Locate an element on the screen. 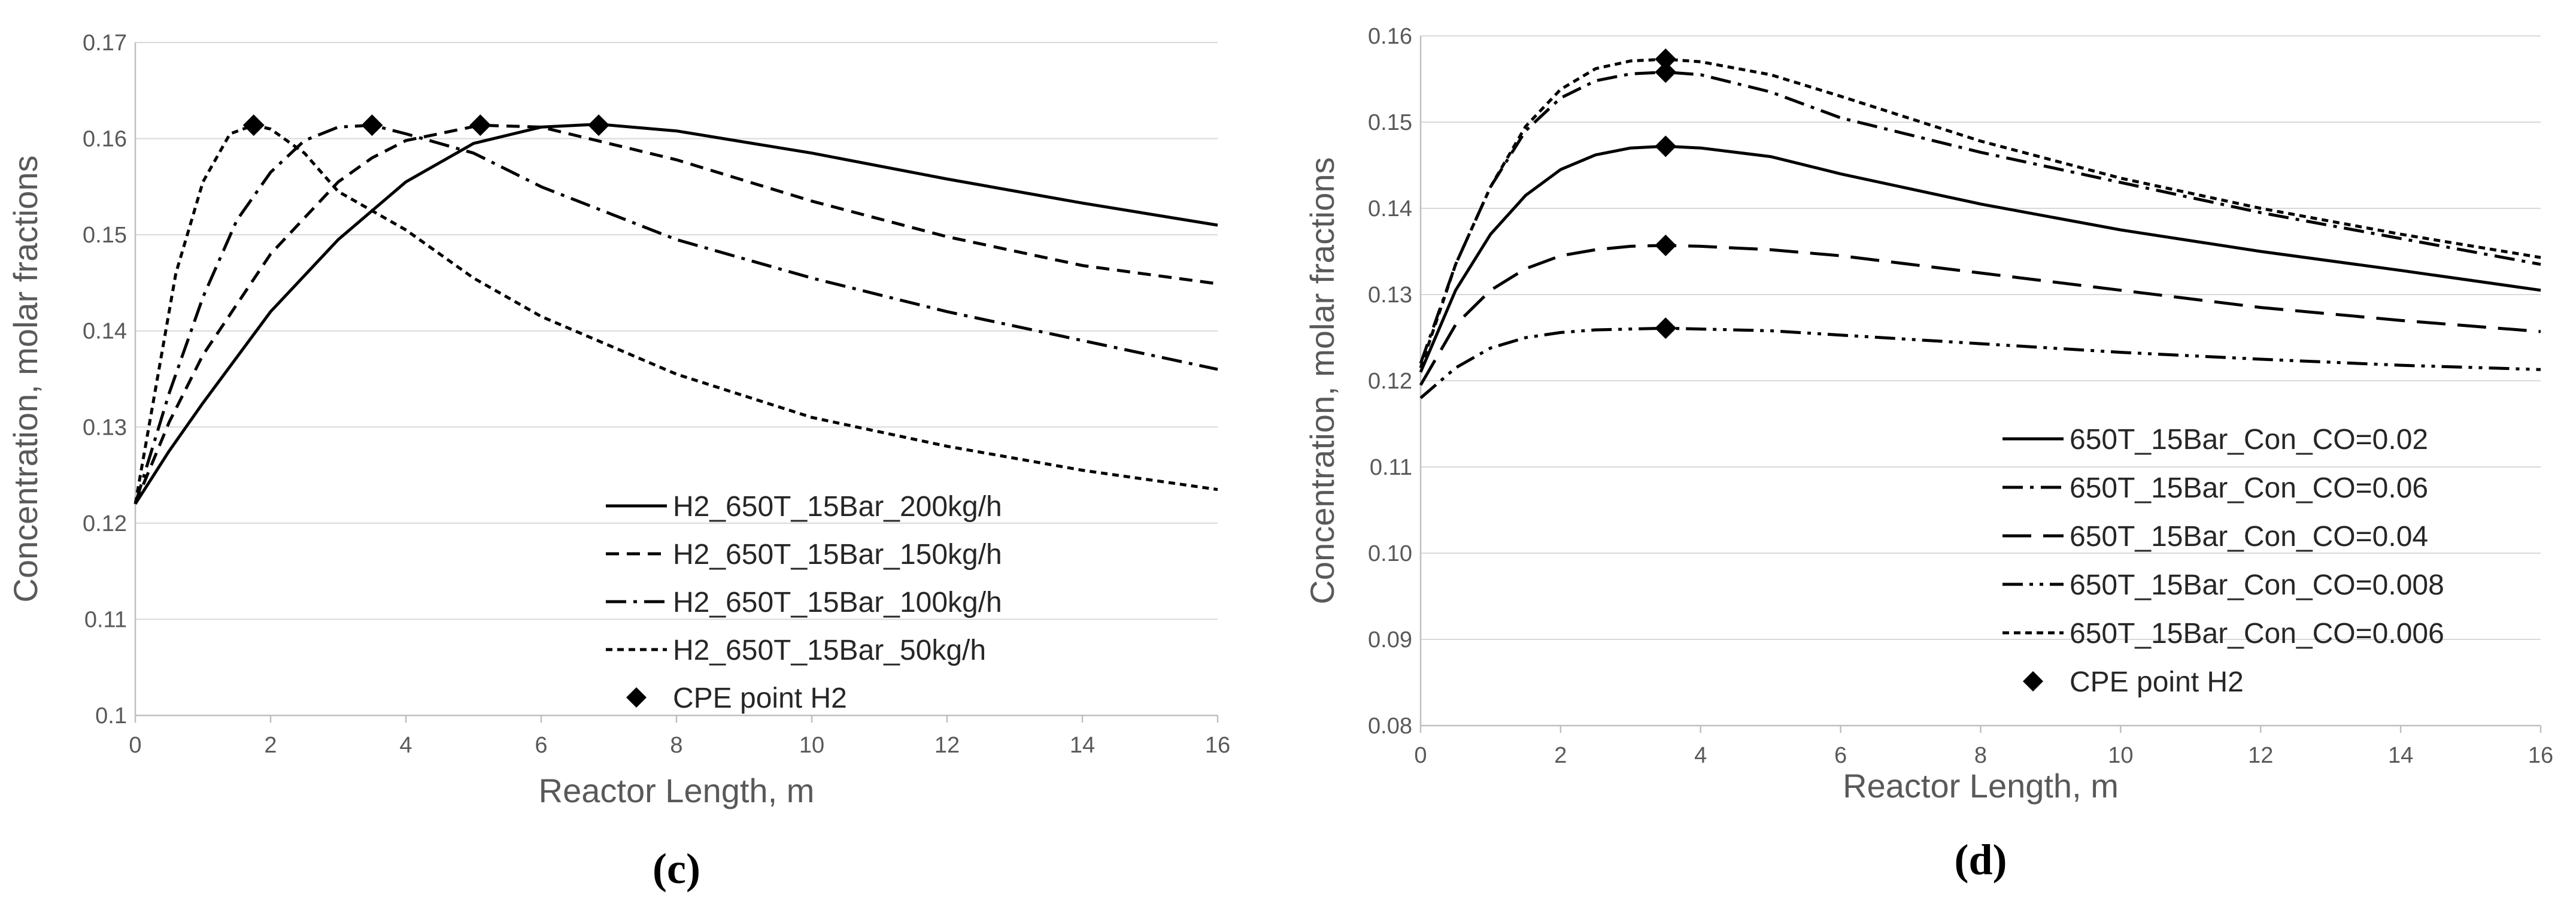  legend-label: H2_650T_15Bar_200kg/h is located at coordinates (837, 507).